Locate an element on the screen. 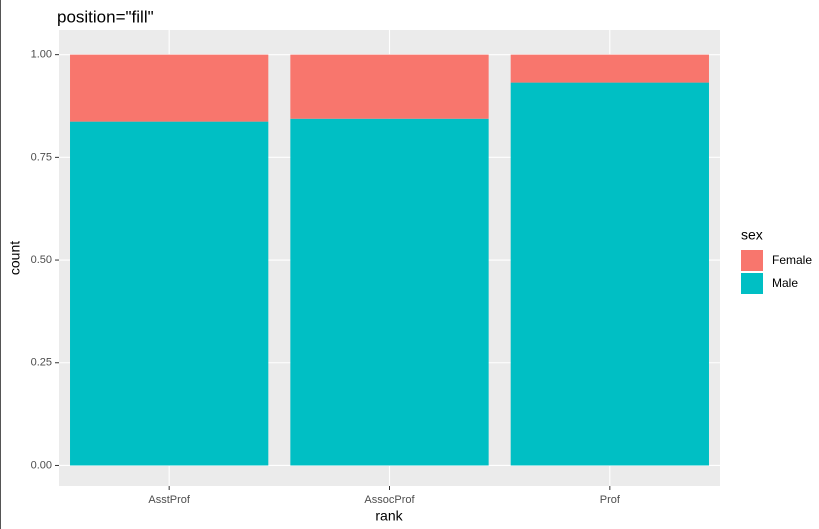 This screenshot has height=529, width=819. x-tick-label: AsstProf is located at coordinates (169, 500).